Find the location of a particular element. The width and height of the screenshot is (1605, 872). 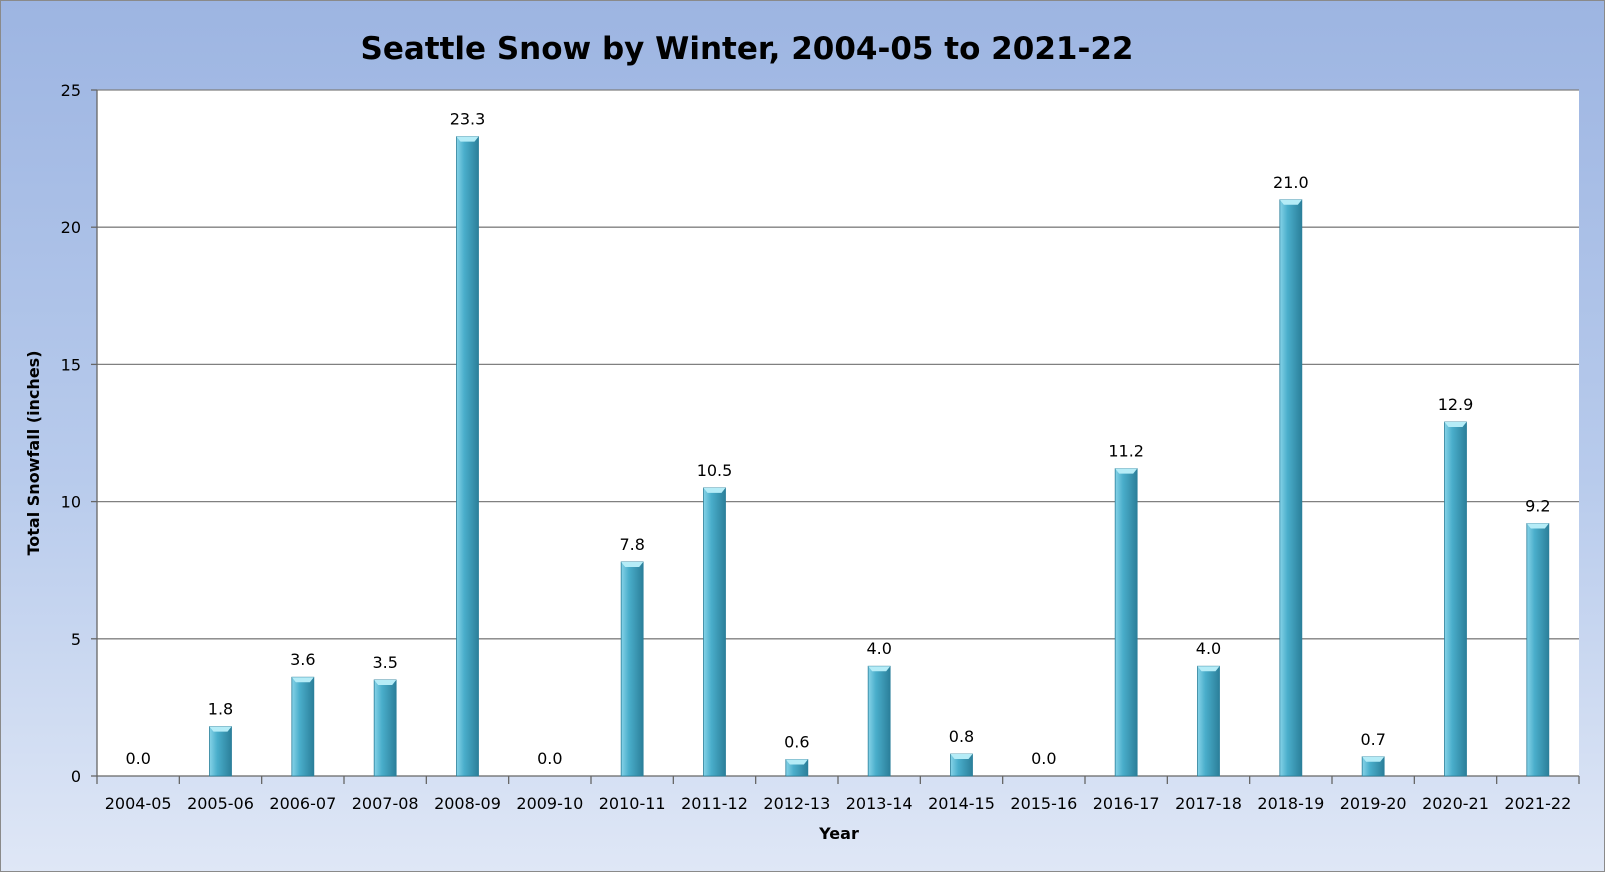

x-tick-label: 2010-11 is located at coordinates (632, 803).